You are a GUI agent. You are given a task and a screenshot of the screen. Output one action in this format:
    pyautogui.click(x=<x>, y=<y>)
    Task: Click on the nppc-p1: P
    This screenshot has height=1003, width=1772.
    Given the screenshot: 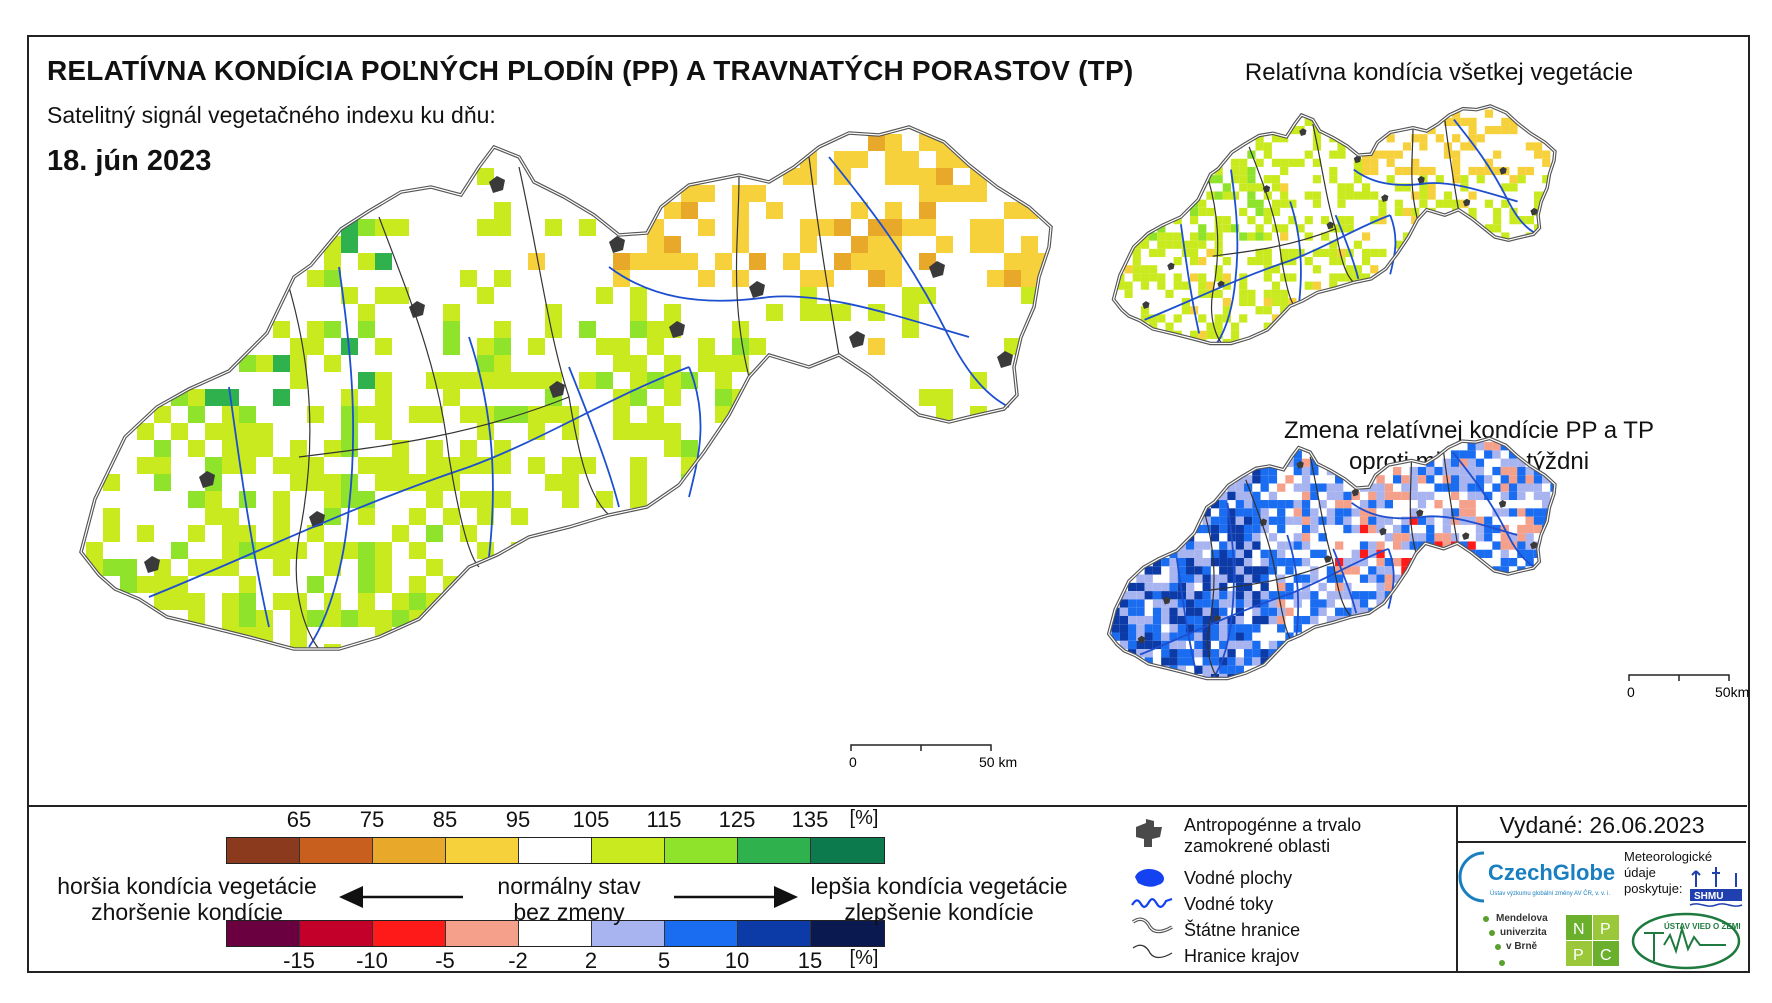 What is the action you would take?
    pyautogui.click(x=1605, y=929)
    